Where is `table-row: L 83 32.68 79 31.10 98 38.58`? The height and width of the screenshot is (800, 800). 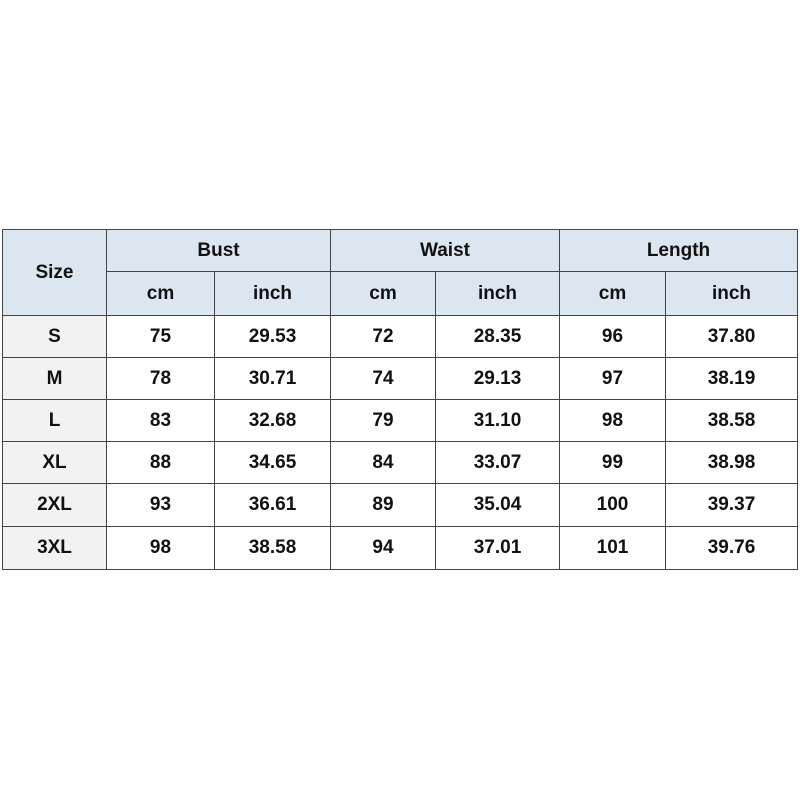 table-row: L 83 32.68 79 31.10 98 38.58 is located at coordinates (400, 420).